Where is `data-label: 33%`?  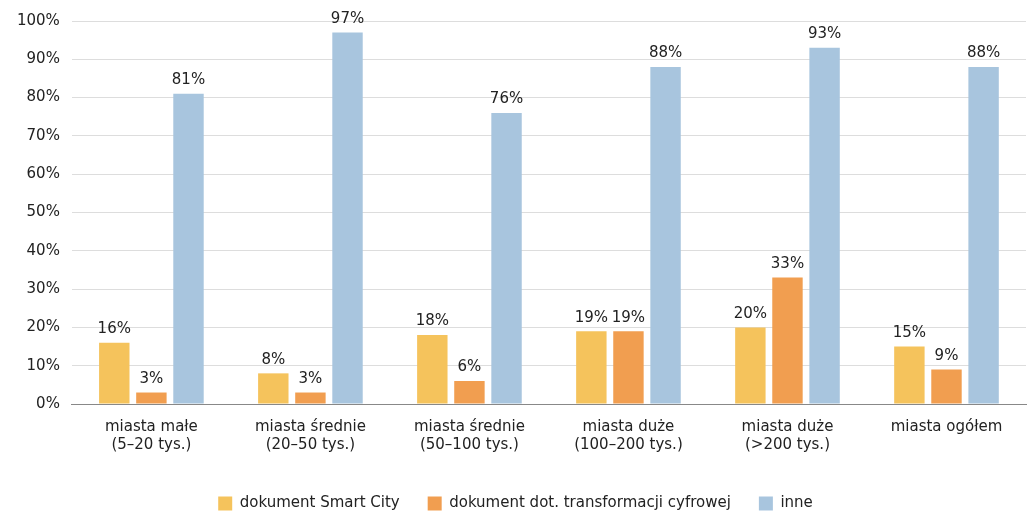 data-label: 33% is located at coordinates (787, 263).